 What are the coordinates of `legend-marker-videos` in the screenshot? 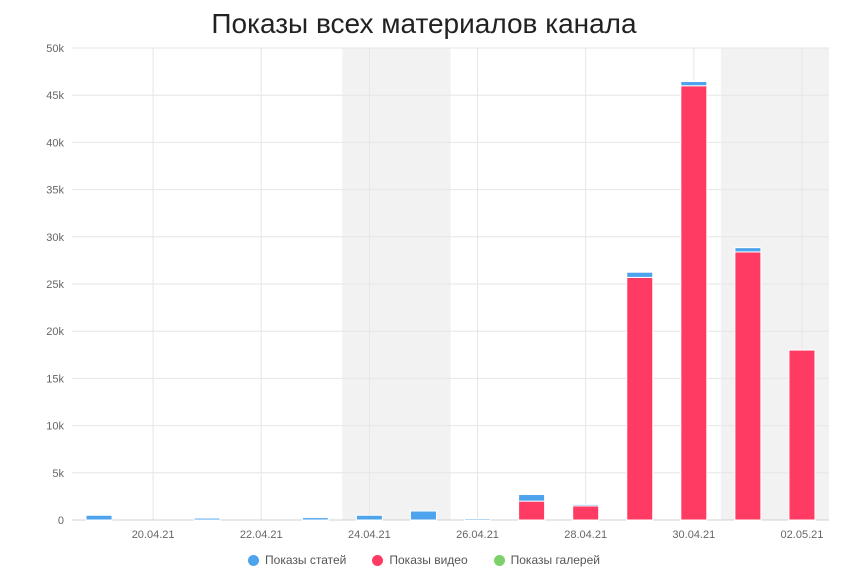 It's located at (378, 560).